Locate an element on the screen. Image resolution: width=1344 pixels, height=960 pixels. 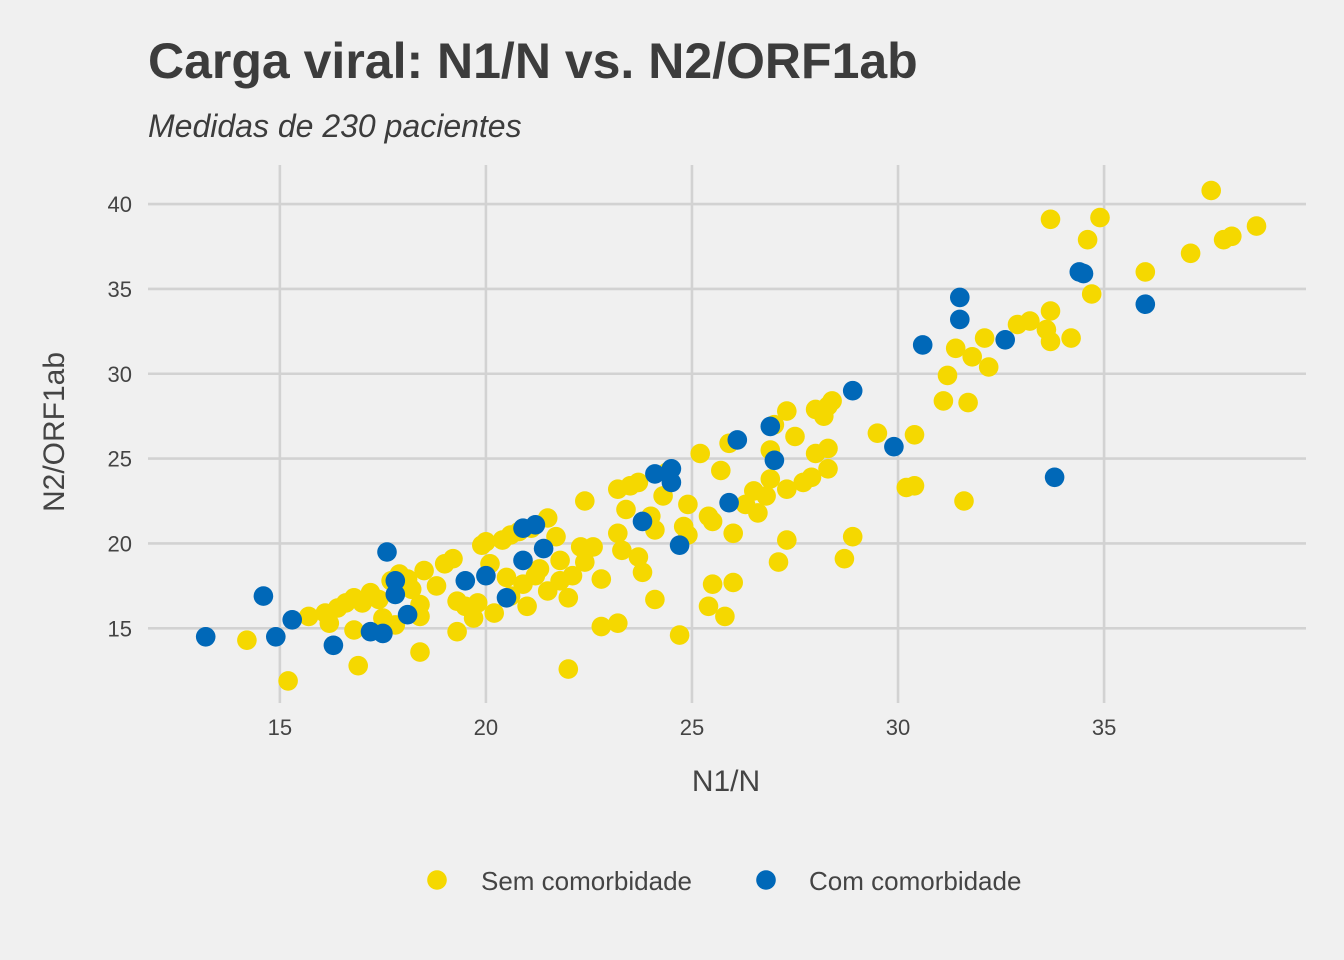
legend-label: Sem comorbidade is located at coordinates (586, 881).